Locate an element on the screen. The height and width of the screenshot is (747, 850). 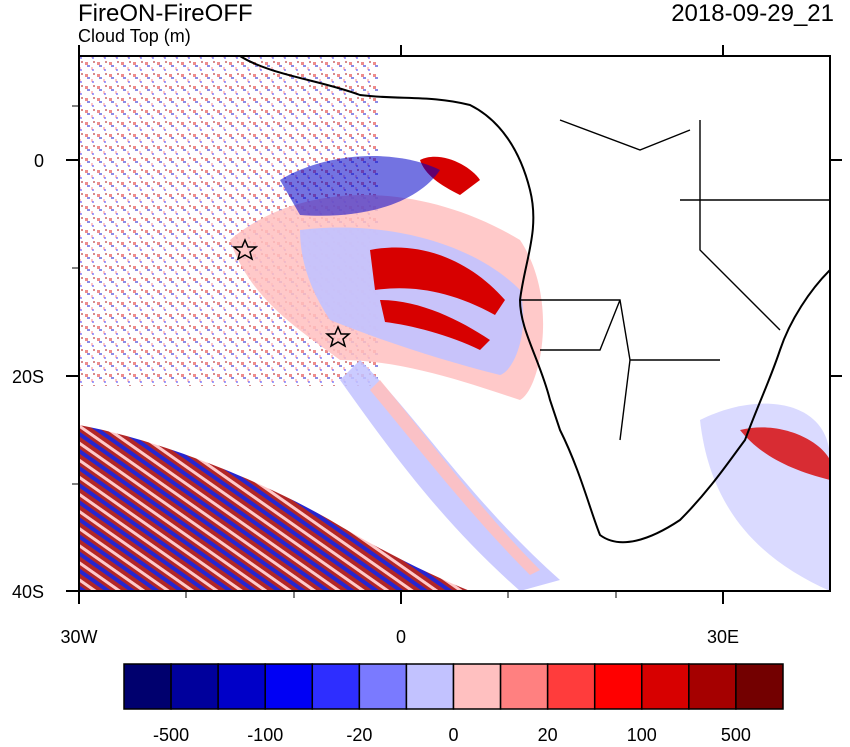
colorbar-label: 20 is located at coordinates (548, 735).